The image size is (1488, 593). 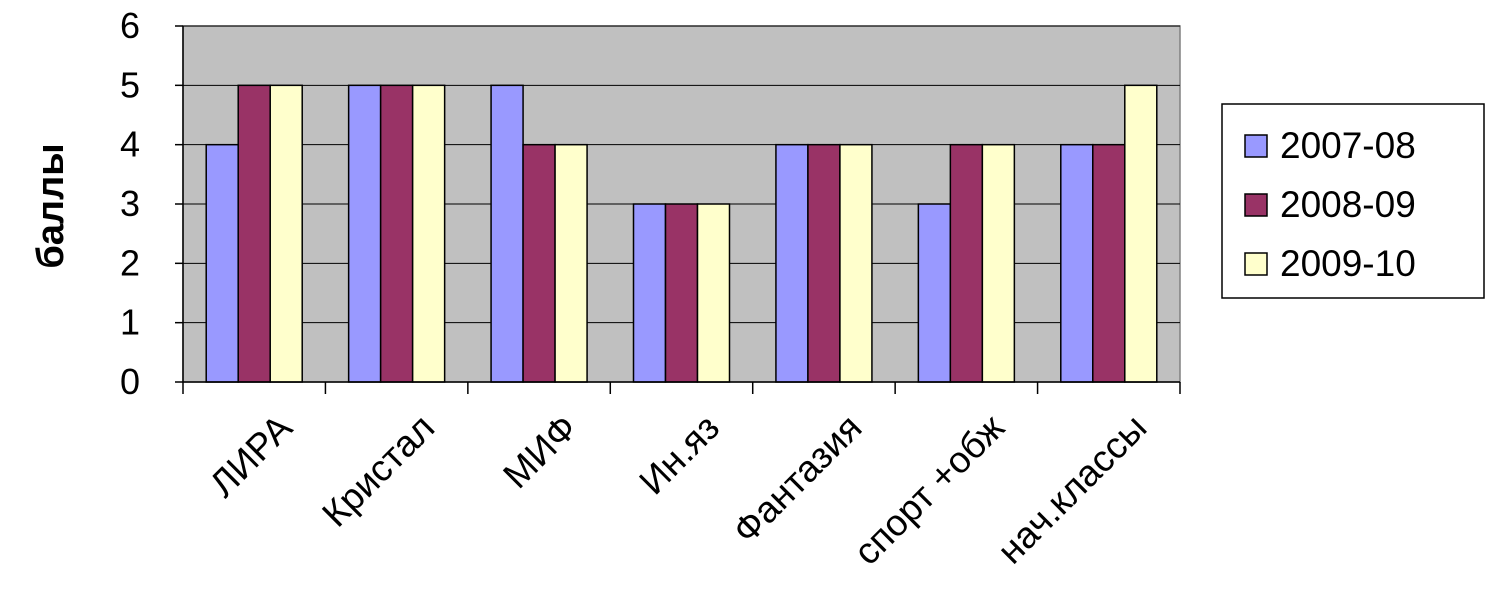 What do you see at coordinates (679, 455) in the screenshot?
I see `x-tick-label: Ин.яз` at bounding box center [679, 455].